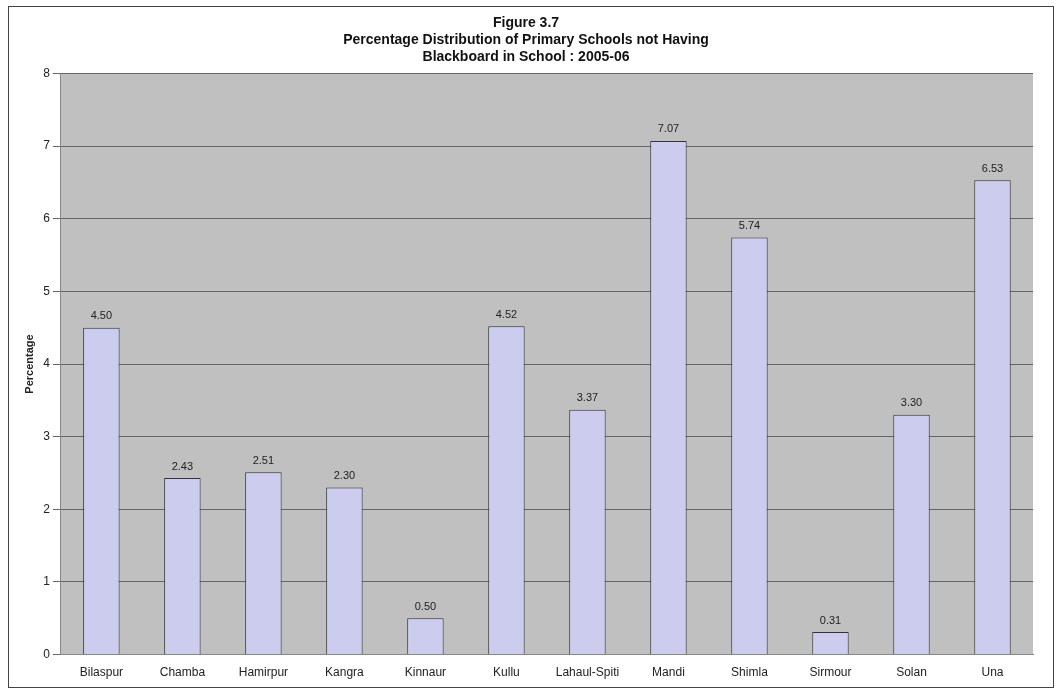 The image size is (1062, 694). Describe the element at coordinates (992, 672) in the screenshot. I see `x-tick-label: Una` at that location.